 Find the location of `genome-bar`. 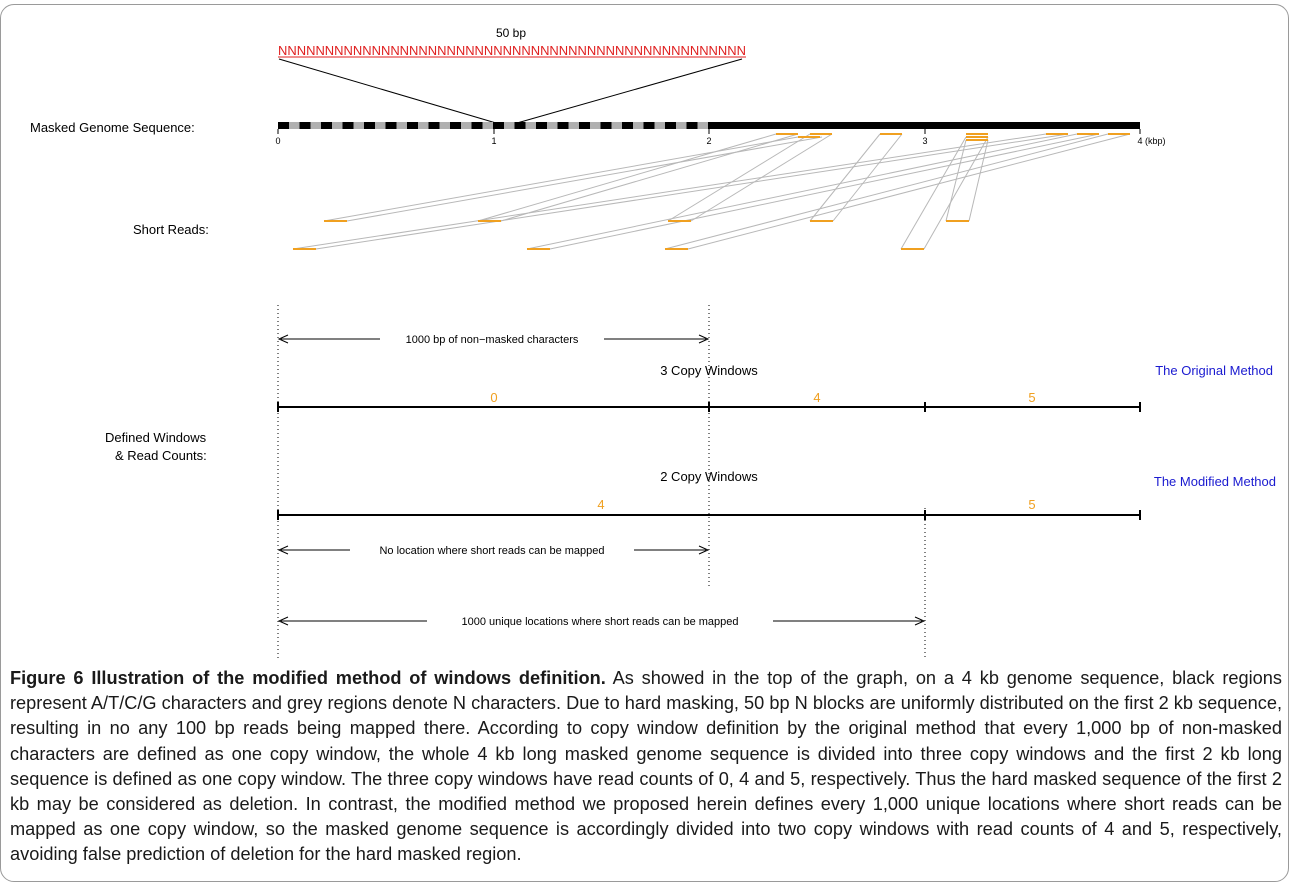

genome-bar is located at coordinates (709, 125).